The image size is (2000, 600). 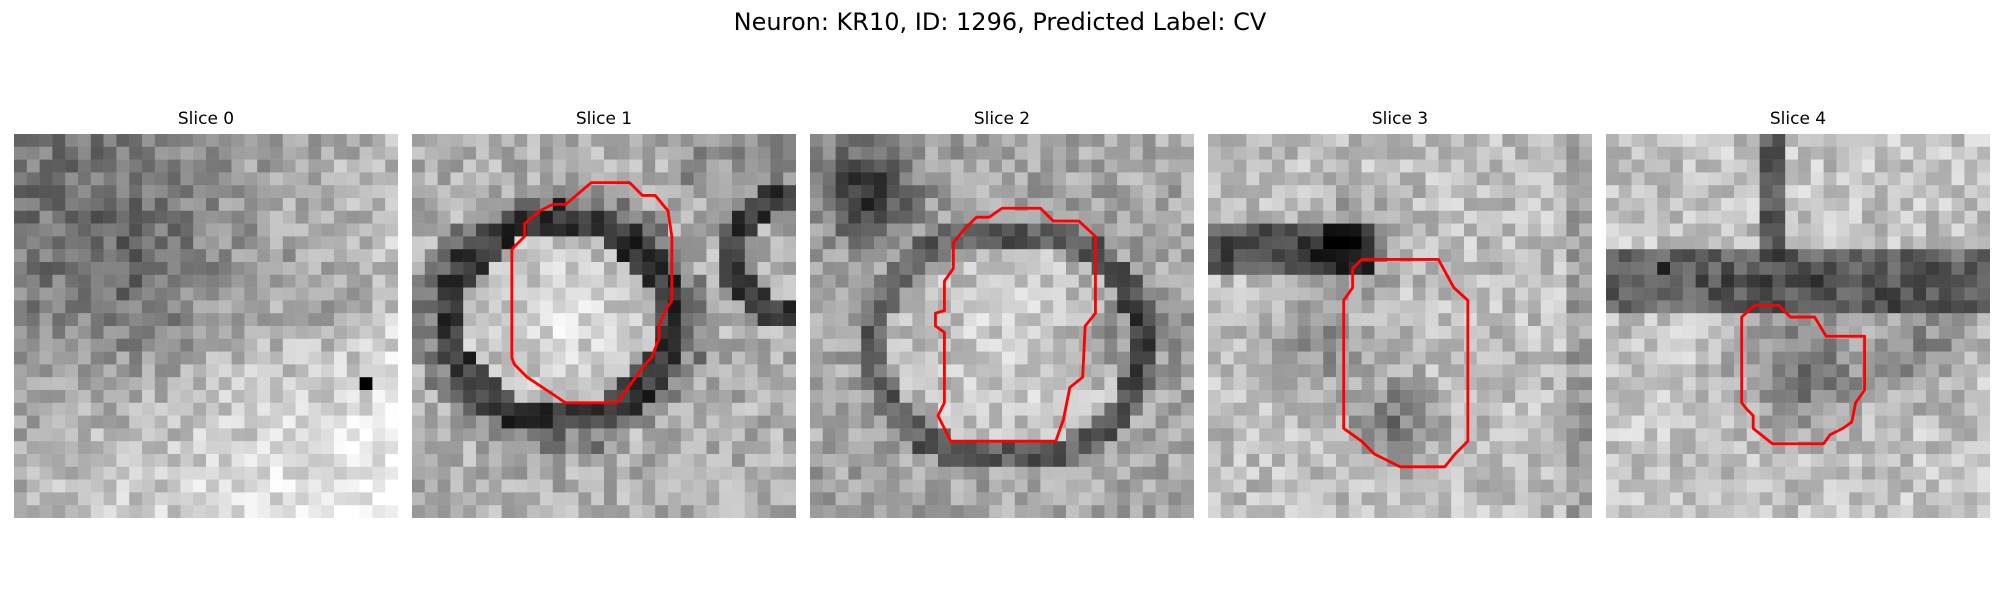 What do you see at coordinates (1400, 119) in the screenshot?
I see `slice-title: Slice 3` at bounding box center [1400, 119].